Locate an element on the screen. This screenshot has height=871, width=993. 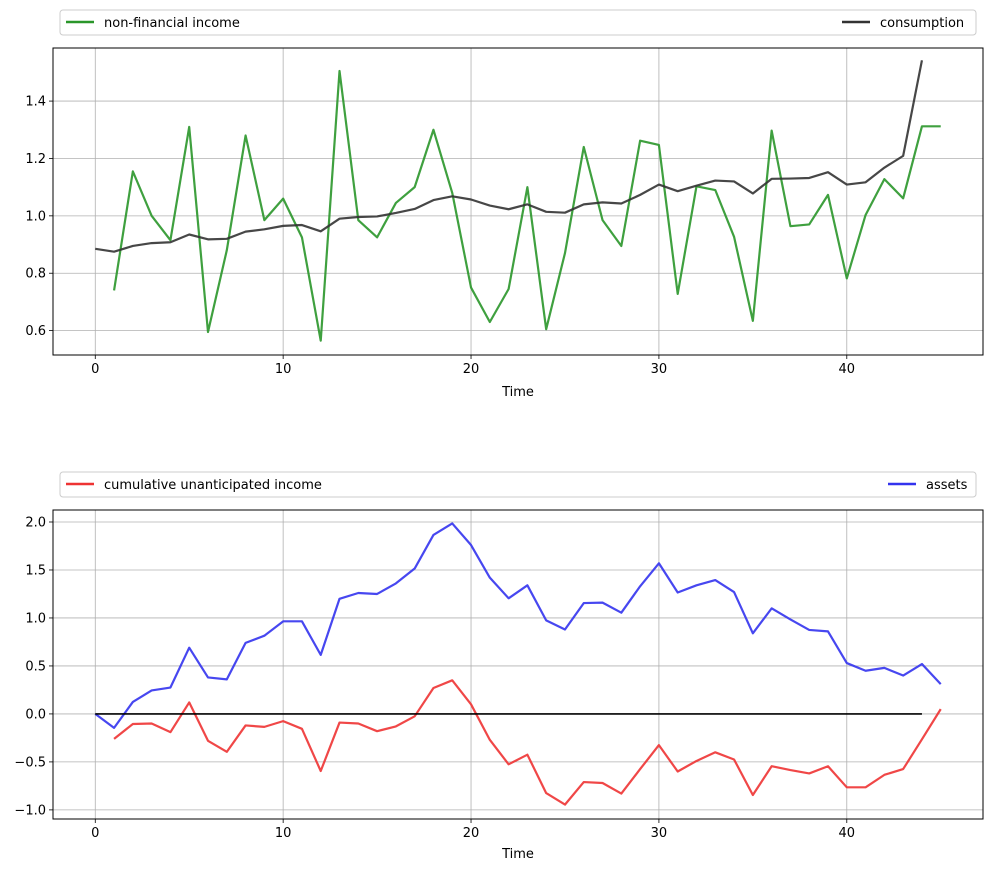
bottom-y-tick-label: 0.0 is located at coordinates (35, 714).